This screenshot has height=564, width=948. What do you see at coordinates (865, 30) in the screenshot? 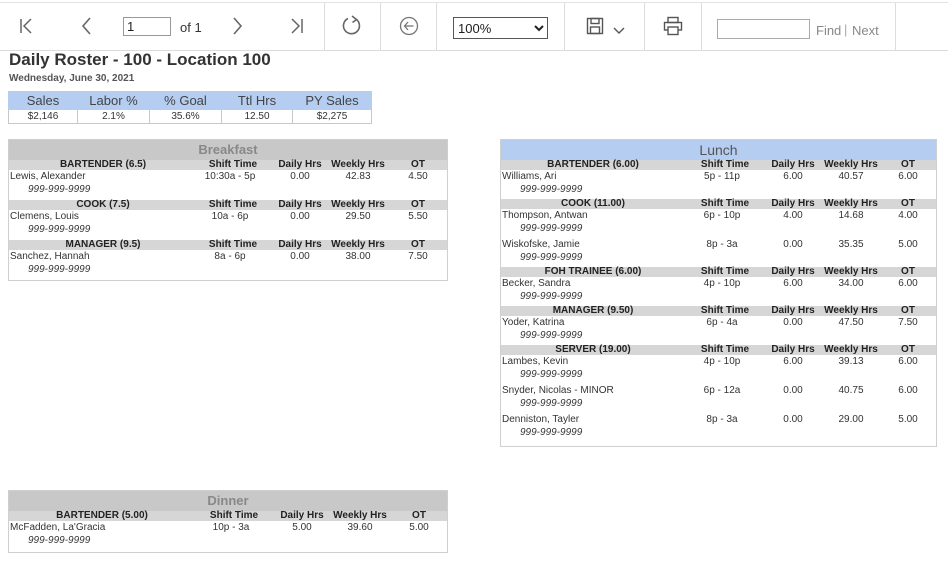
I see `next-button: Next` at bounding box center [865, 30].